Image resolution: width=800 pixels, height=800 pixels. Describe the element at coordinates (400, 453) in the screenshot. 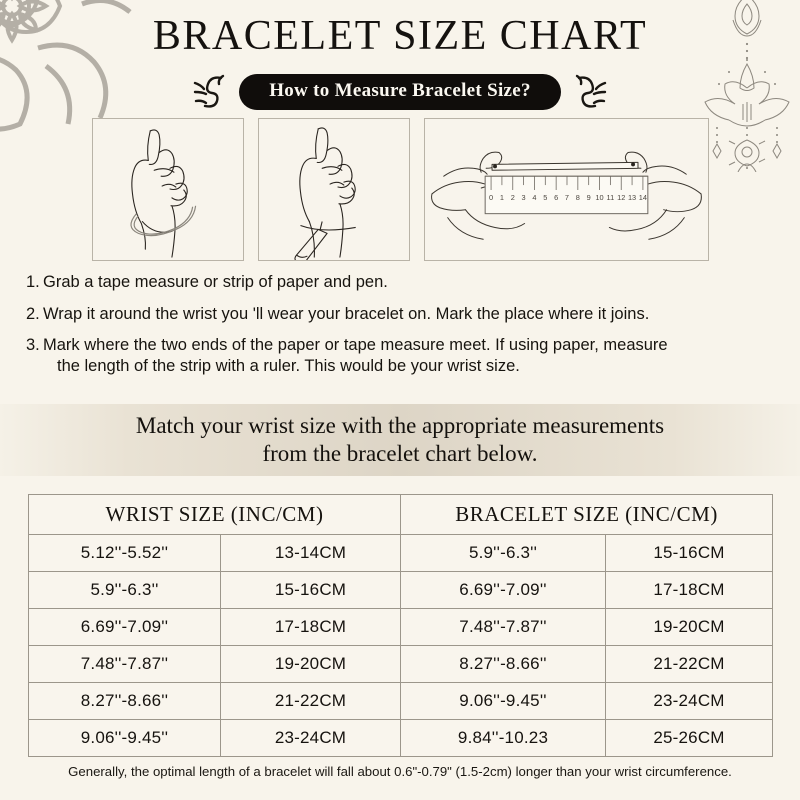

I see `banner-line-2: from the bracelet chart below.` at that location.